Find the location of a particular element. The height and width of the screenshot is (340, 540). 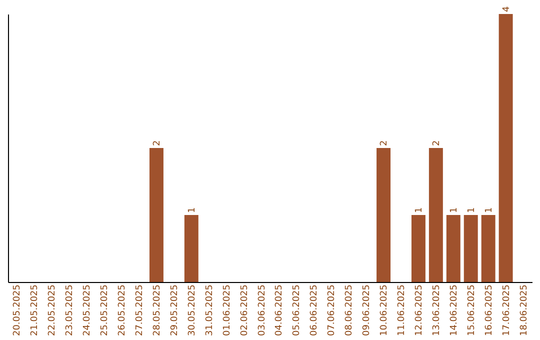

x-tick-label: 12.06.2025 is located at coordinates (419, 310).